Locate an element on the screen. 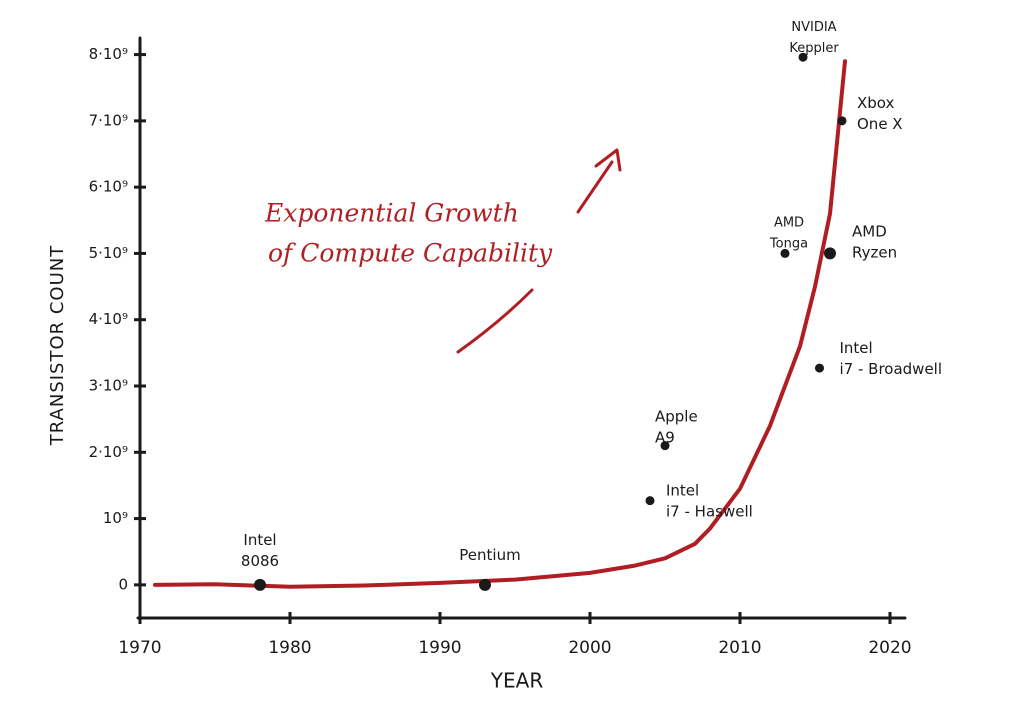 Image resolution: width=1024 pixels, height=721 pixels. y-tick-label: 4·10⁹ is located at coordinates (108, 319).